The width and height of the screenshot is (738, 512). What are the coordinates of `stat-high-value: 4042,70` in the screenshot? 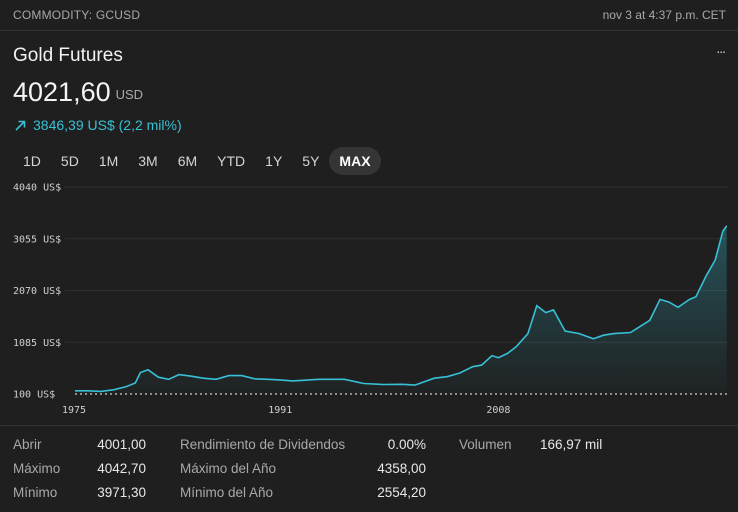 It's located at (121, 468).